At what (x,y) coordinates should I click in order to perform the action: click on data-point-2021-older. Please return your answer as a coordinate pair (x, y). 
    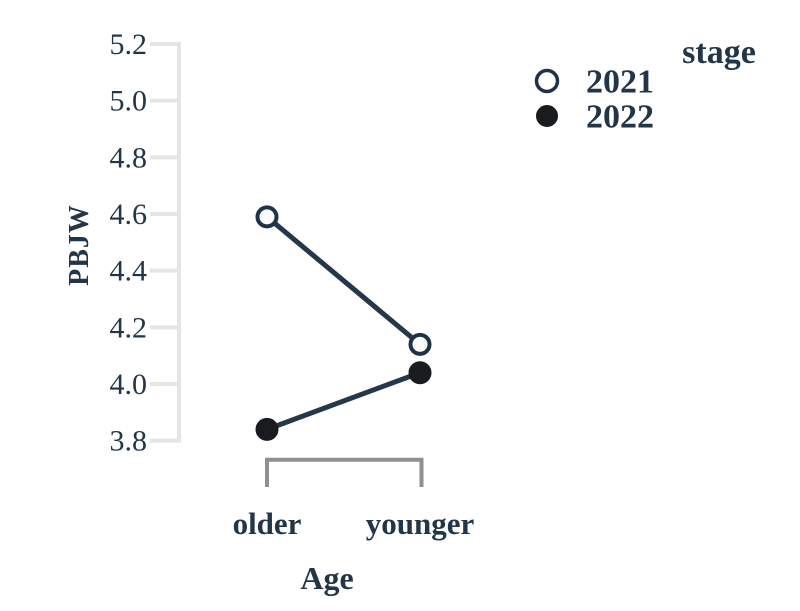
    Looking at the image, I should click on (267, 217).